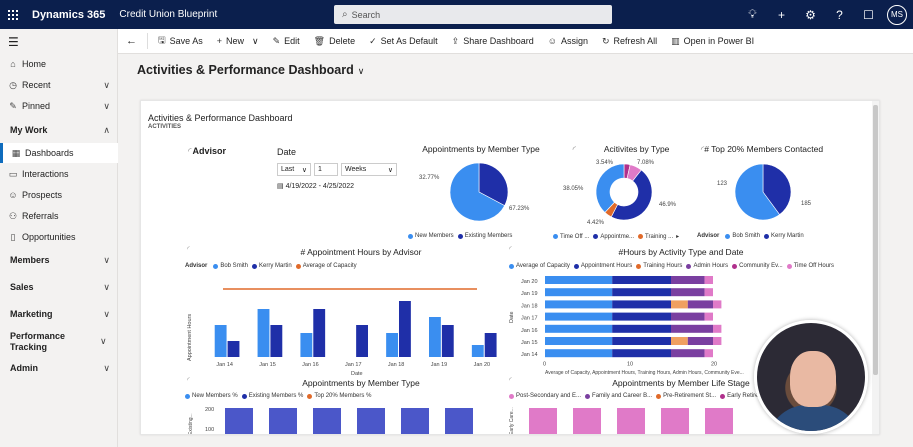  What do you see at coordinates (106, 130) in the screenshot?
I see `chevron-up-icon: ∧` at bounding box center [106, 130].